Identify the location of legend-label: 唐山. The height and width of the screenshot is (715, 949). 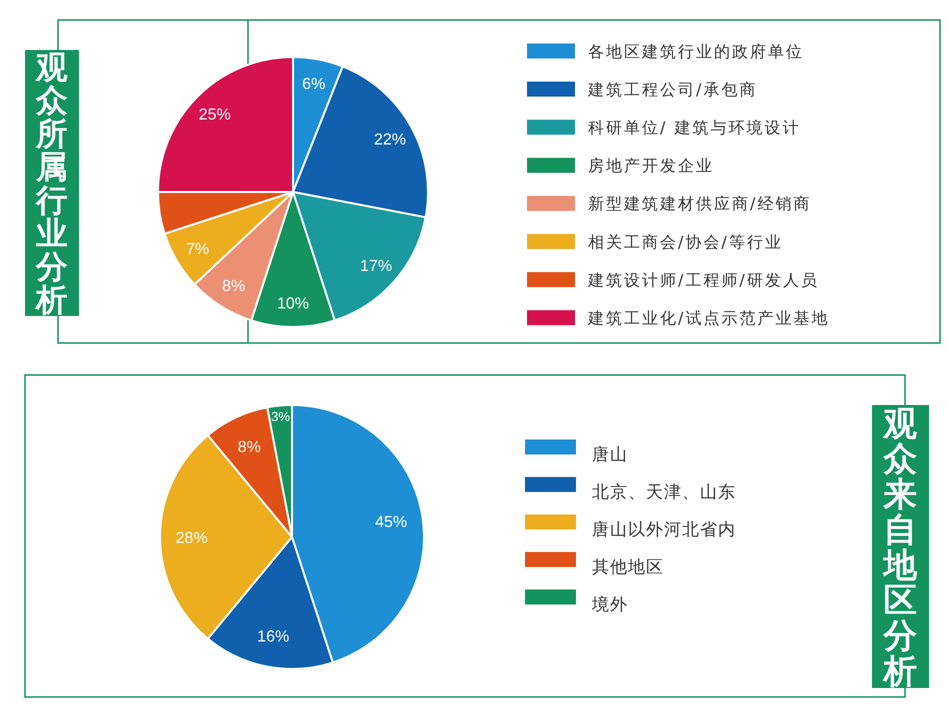
(610, 455).